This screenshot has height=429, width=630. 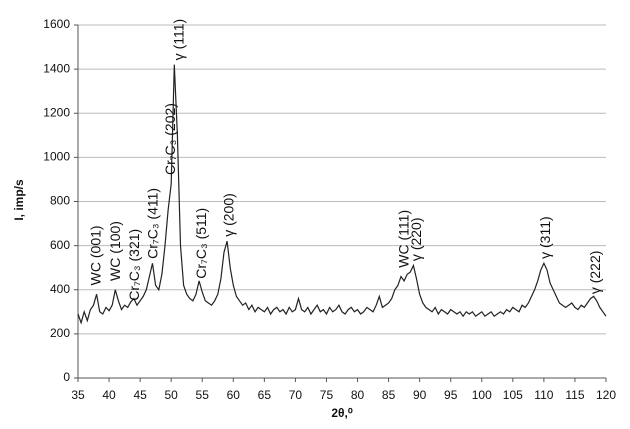 I want to click on x-tick-label: 95, so click(x=451, y=395).